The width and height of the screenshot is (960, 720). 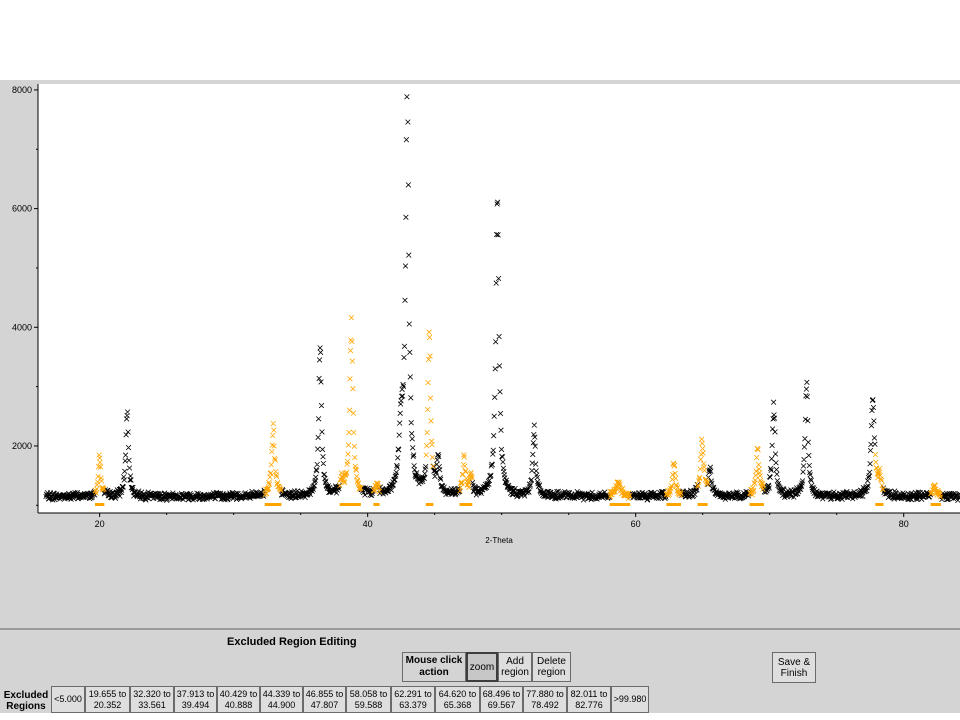 I want to click on region-button: 77.880 to 78.492, so click(x=545, y=699).